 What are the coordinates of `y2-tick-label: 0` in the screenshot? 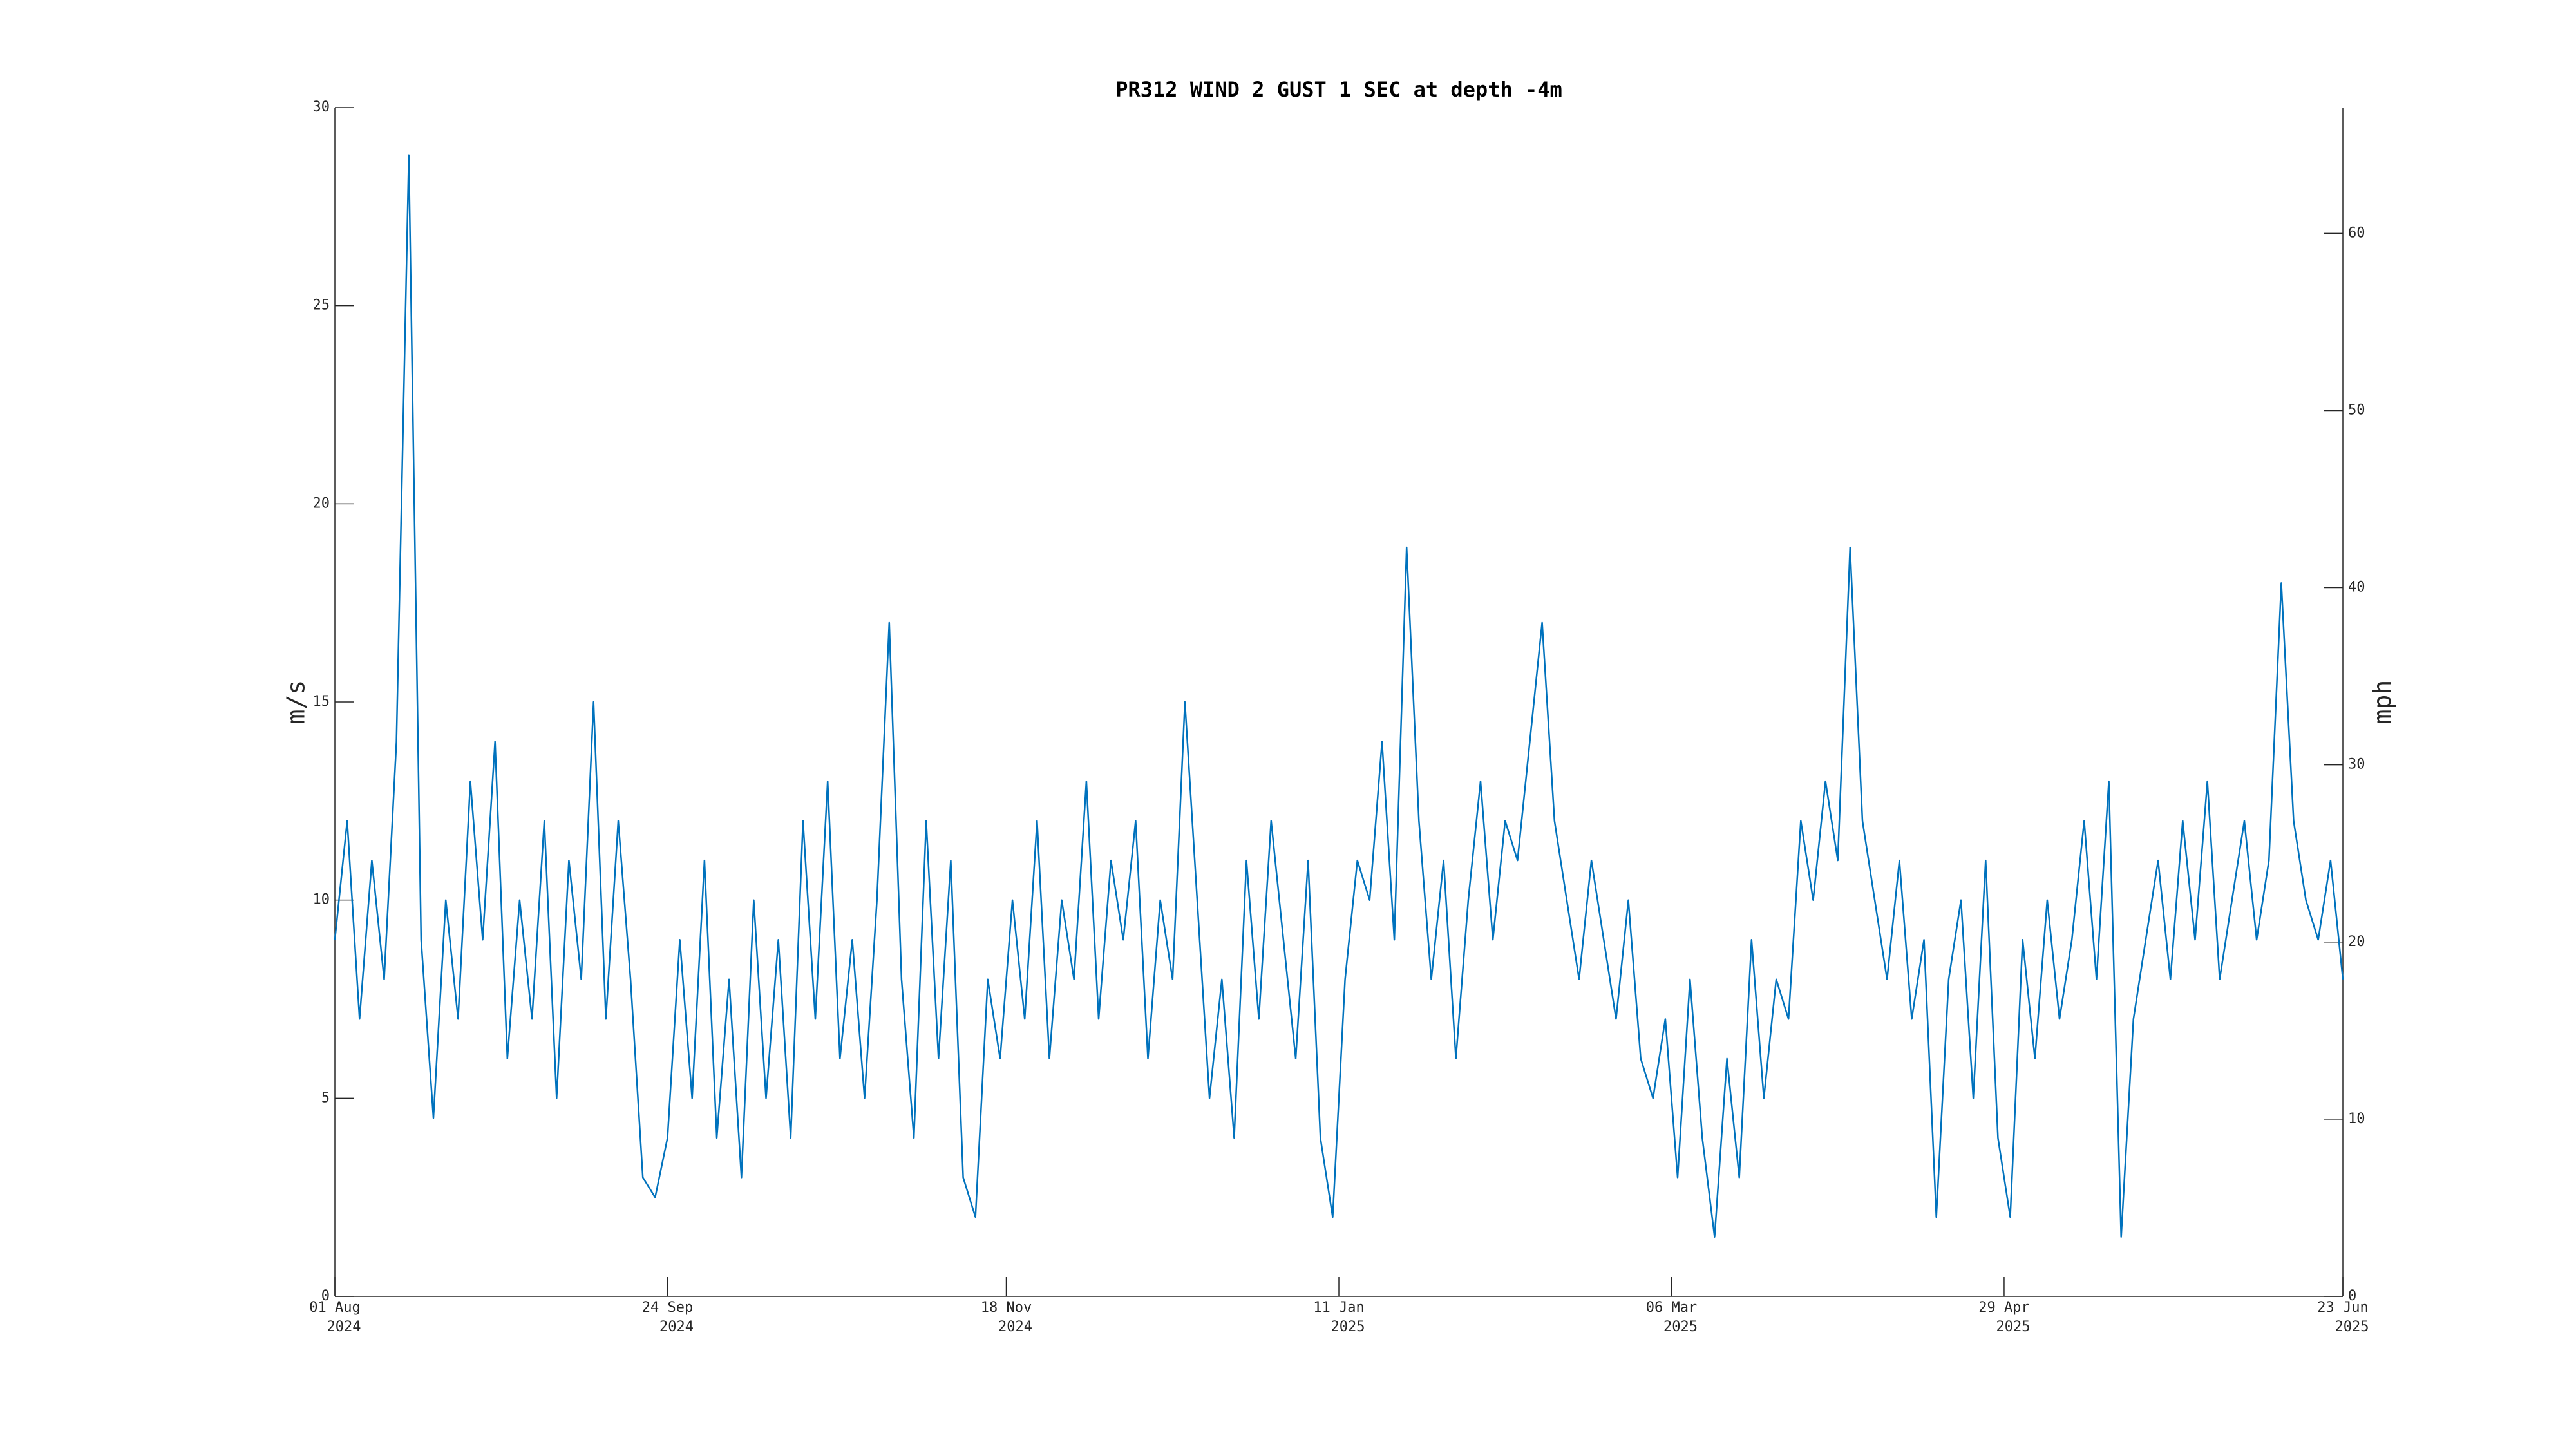 It's located at (2352, 1296).